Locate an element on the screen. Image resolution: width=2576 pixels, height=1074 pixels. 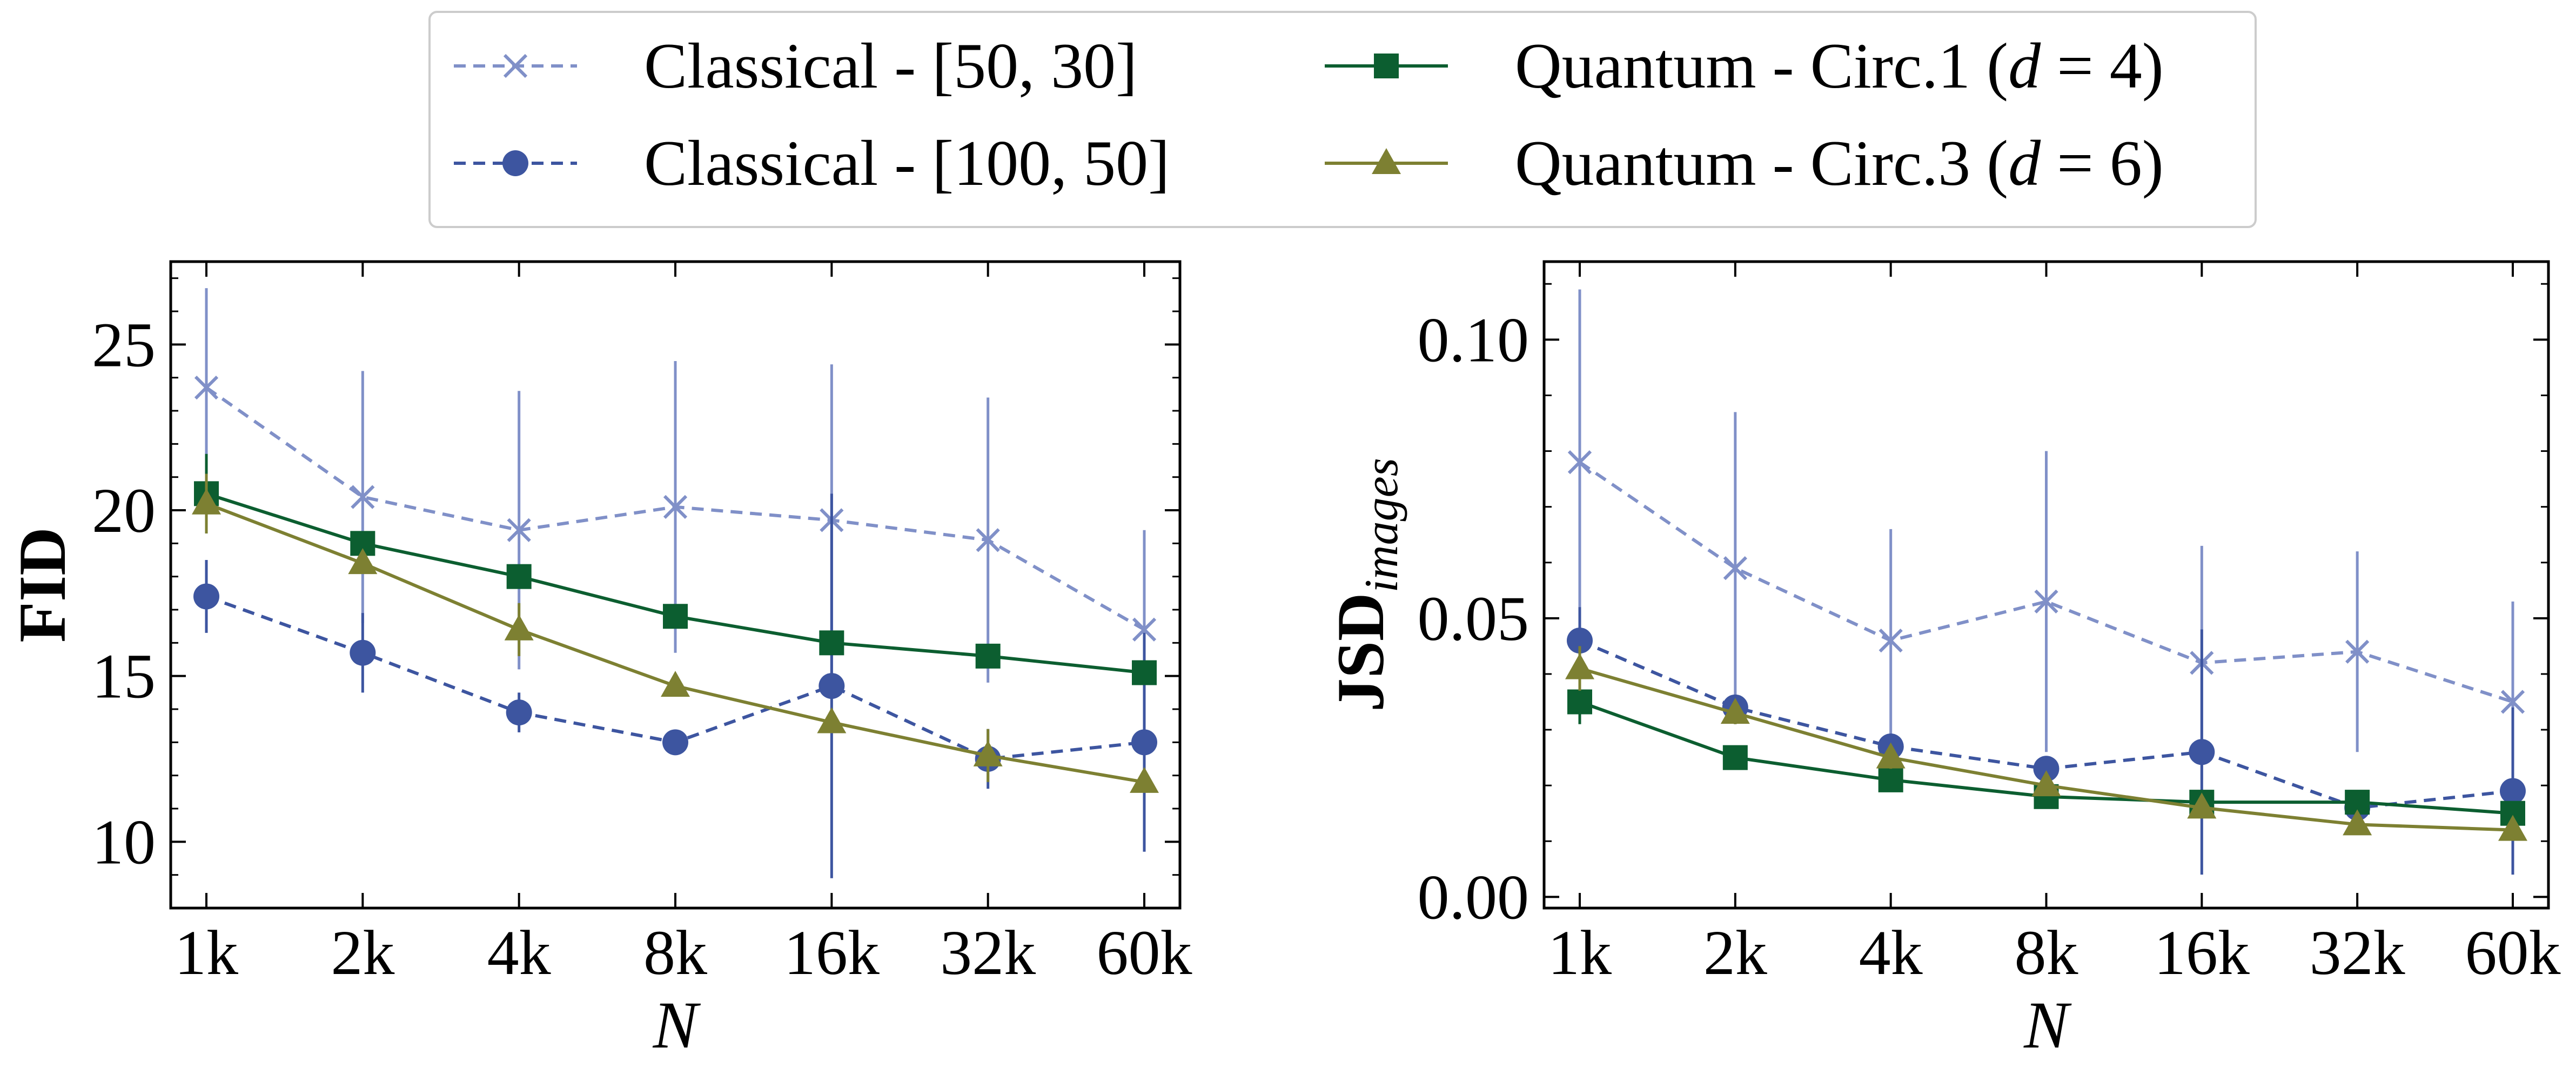
x-tick-label: 1k is located at coordinates (1580, 953).